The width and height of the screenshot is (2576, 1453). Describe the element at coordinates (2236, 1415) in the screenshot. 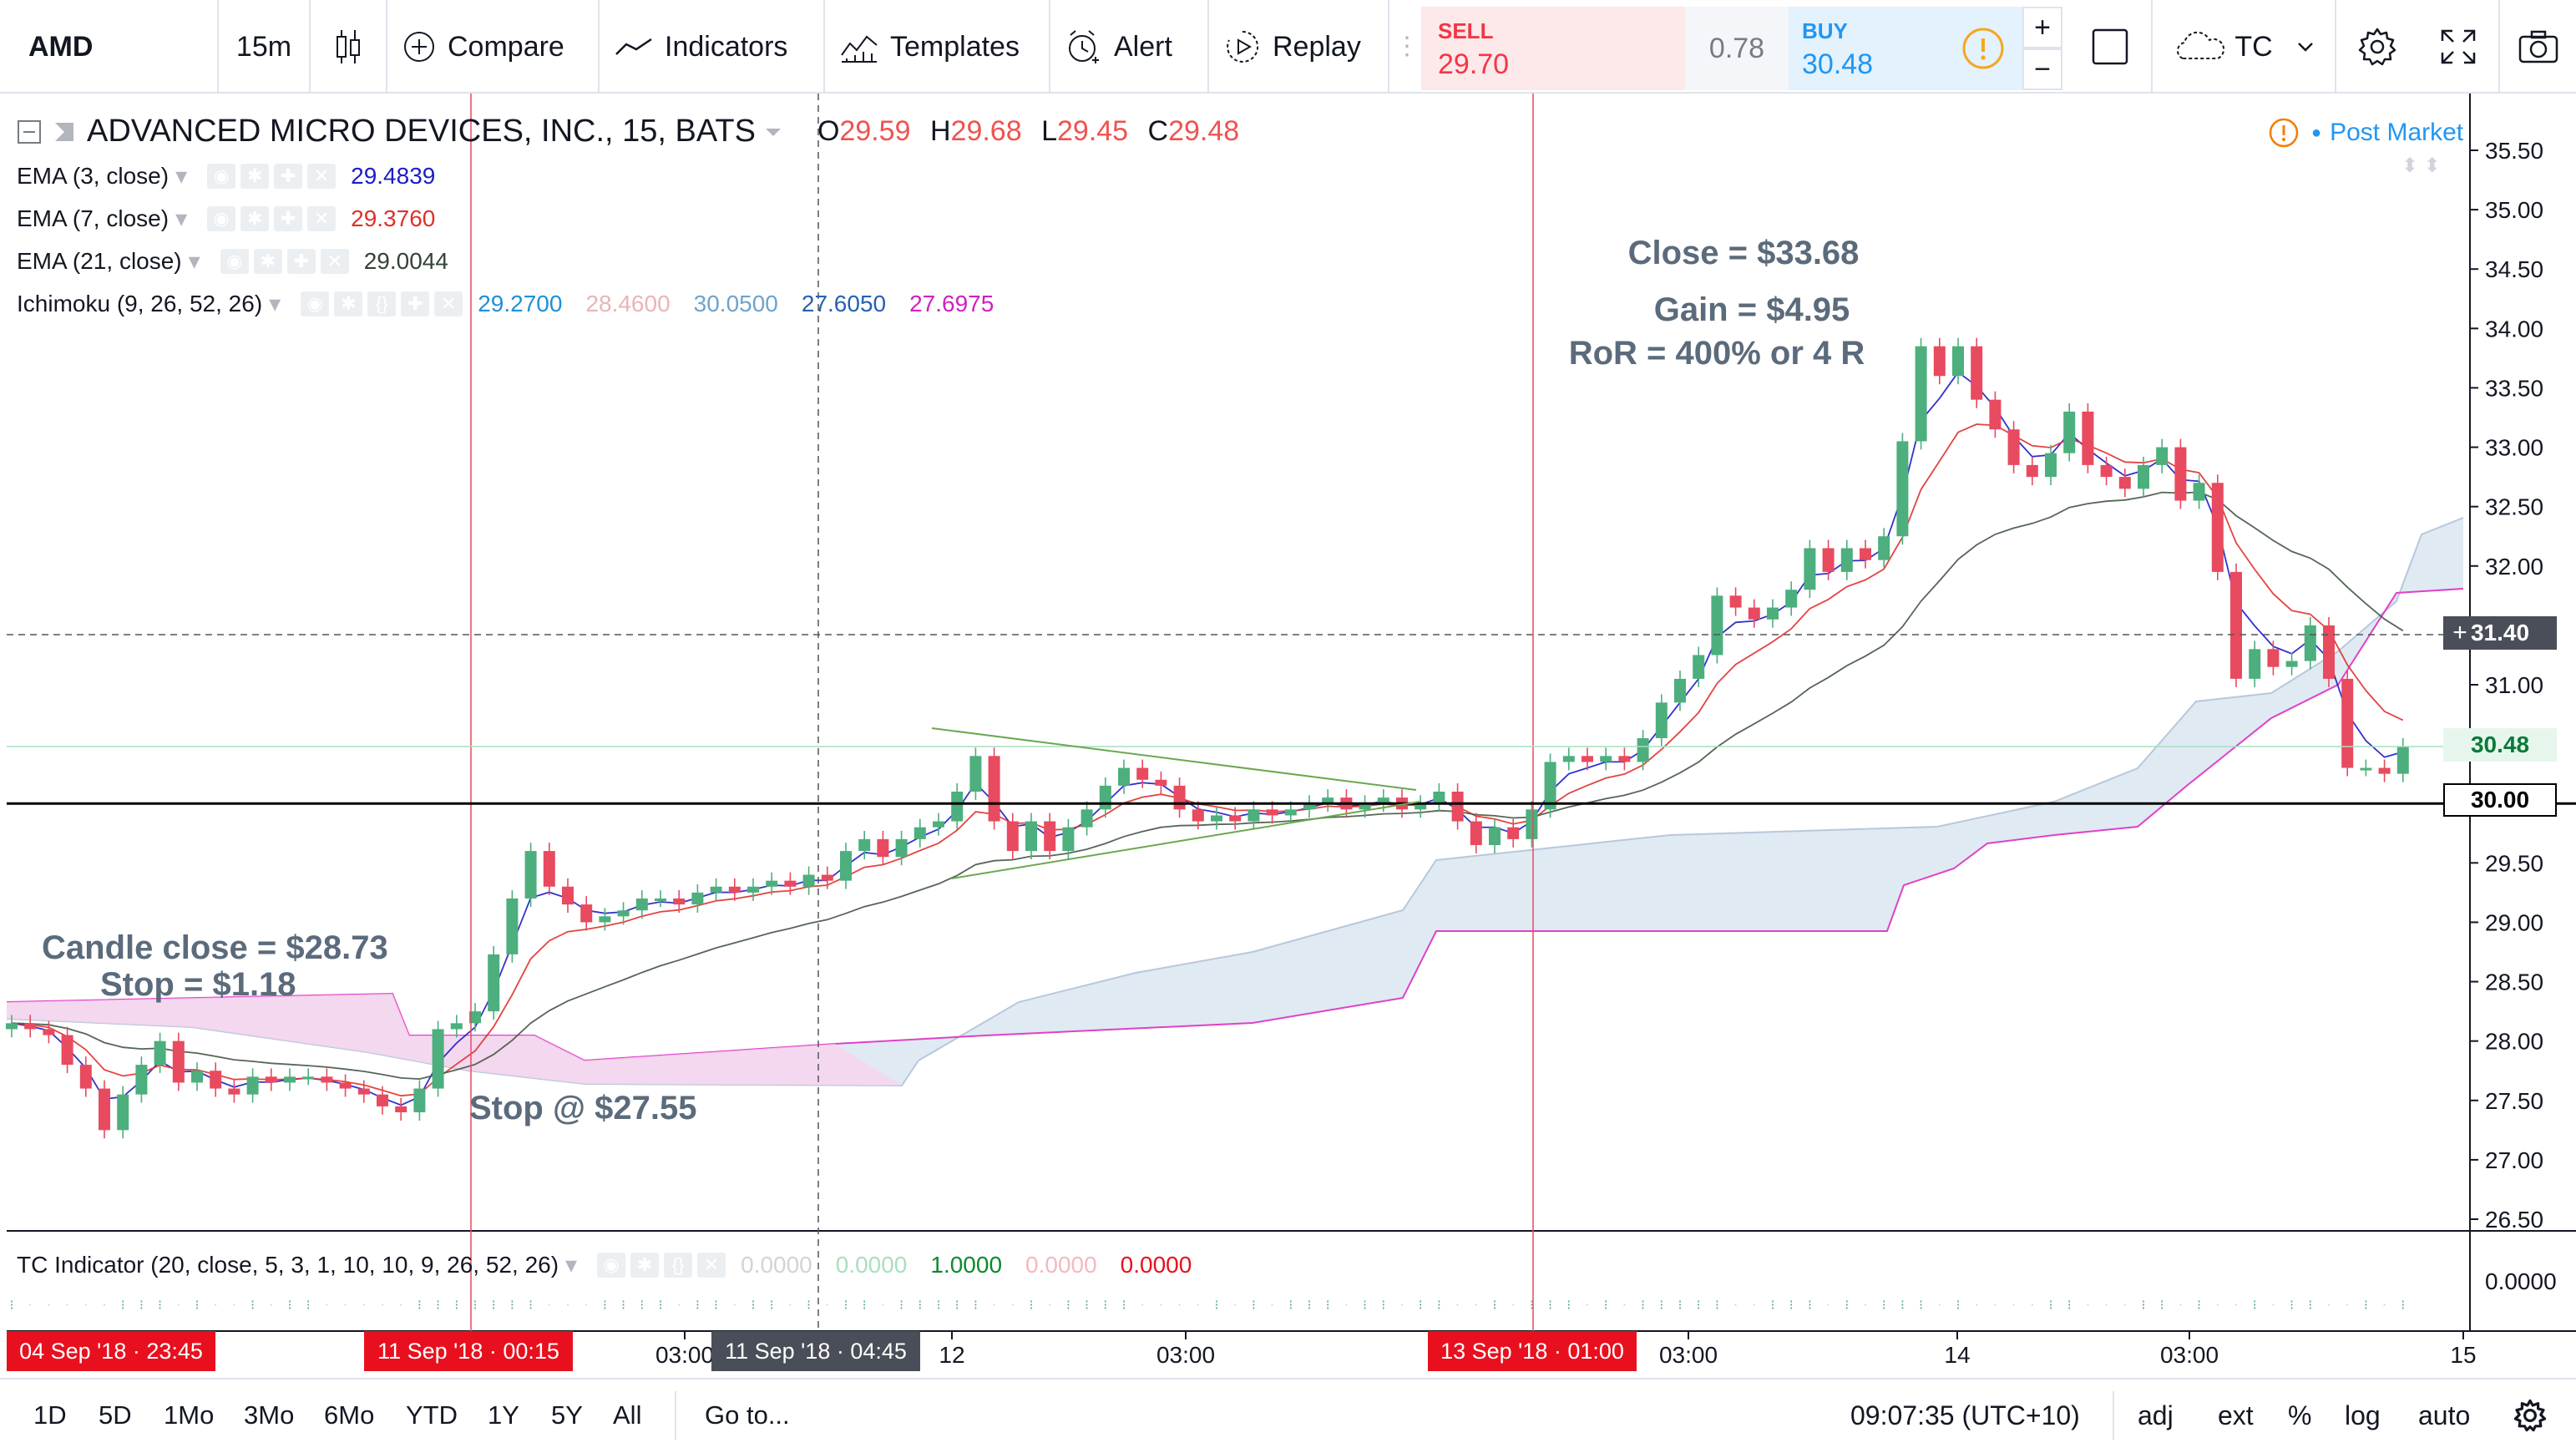

I see `ext-toggle: ext` at that location.